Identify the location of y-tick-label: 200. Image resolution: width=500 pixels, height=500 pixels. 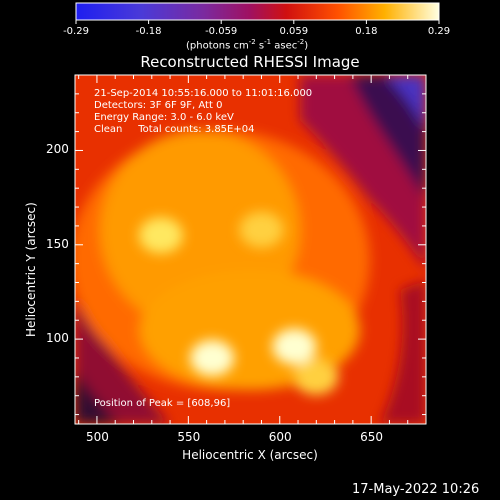
(57, 149).